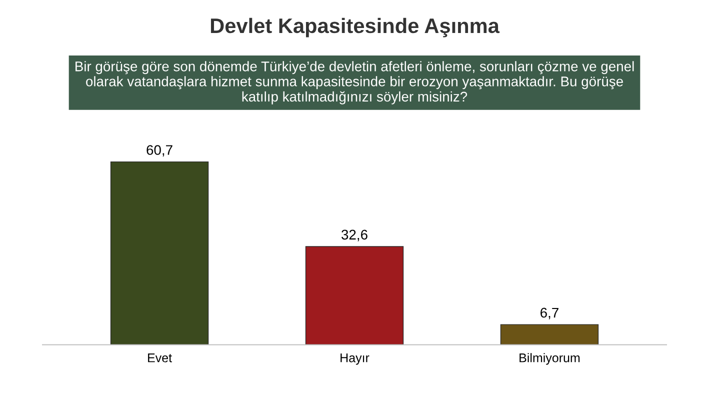 Image resolution: width=709 pixels, height=394 pixels. What do you see at coordinates (355, 28) in the screenshot?
I see `chart-title: Devlet Kapasitesinde Aşınma` at bounding box center [355, 28].